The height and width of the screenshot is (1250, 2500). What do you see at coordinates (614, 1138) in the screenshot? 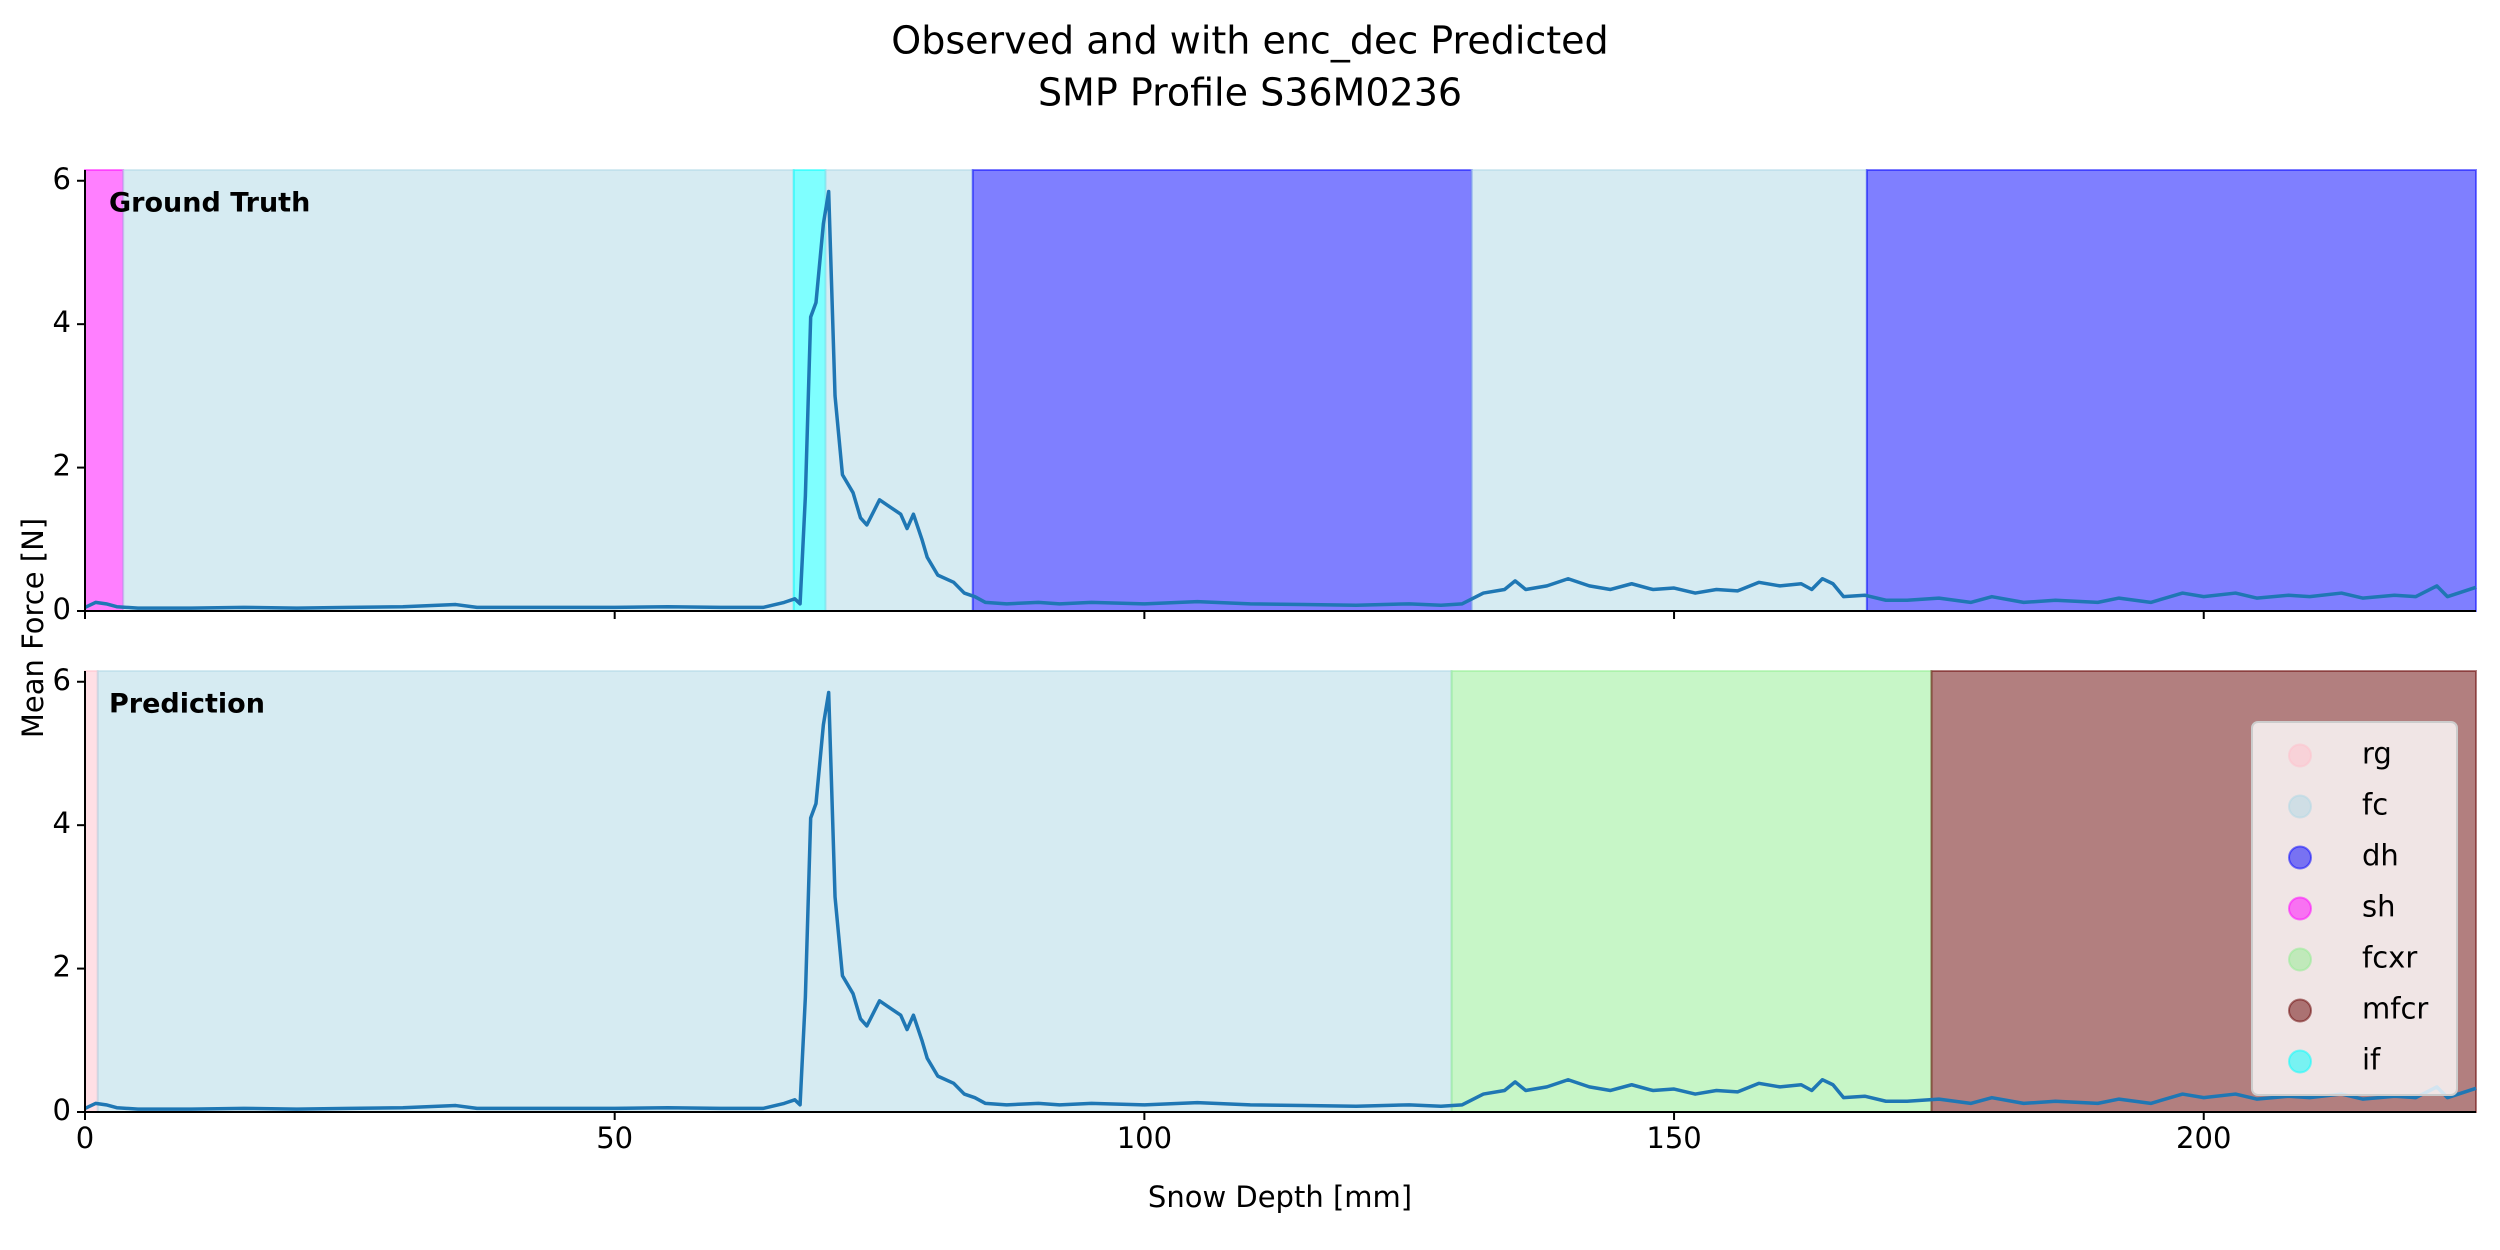
I see `x-tick-label: 50` at bounding box center [614, 1138].